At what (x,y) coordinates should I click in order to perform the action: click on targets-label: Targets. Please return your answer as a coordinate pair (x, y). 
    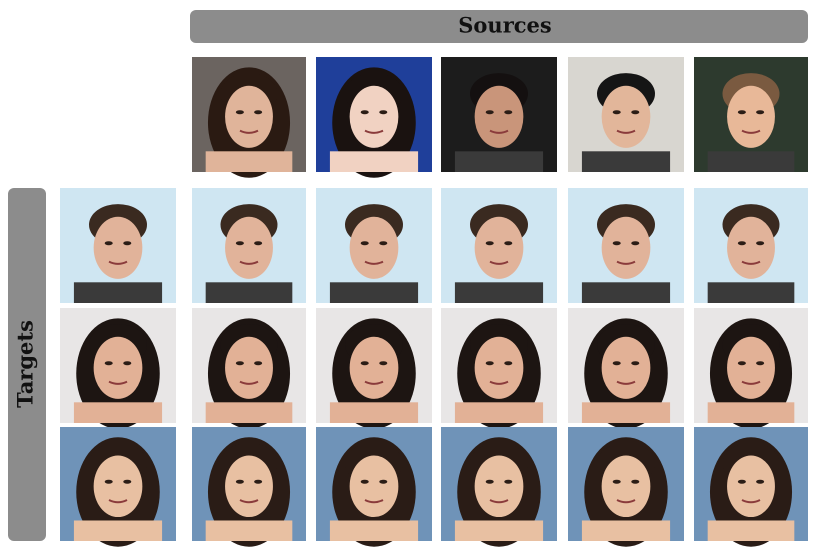
    Looking at the image, I should click on (25, 364).